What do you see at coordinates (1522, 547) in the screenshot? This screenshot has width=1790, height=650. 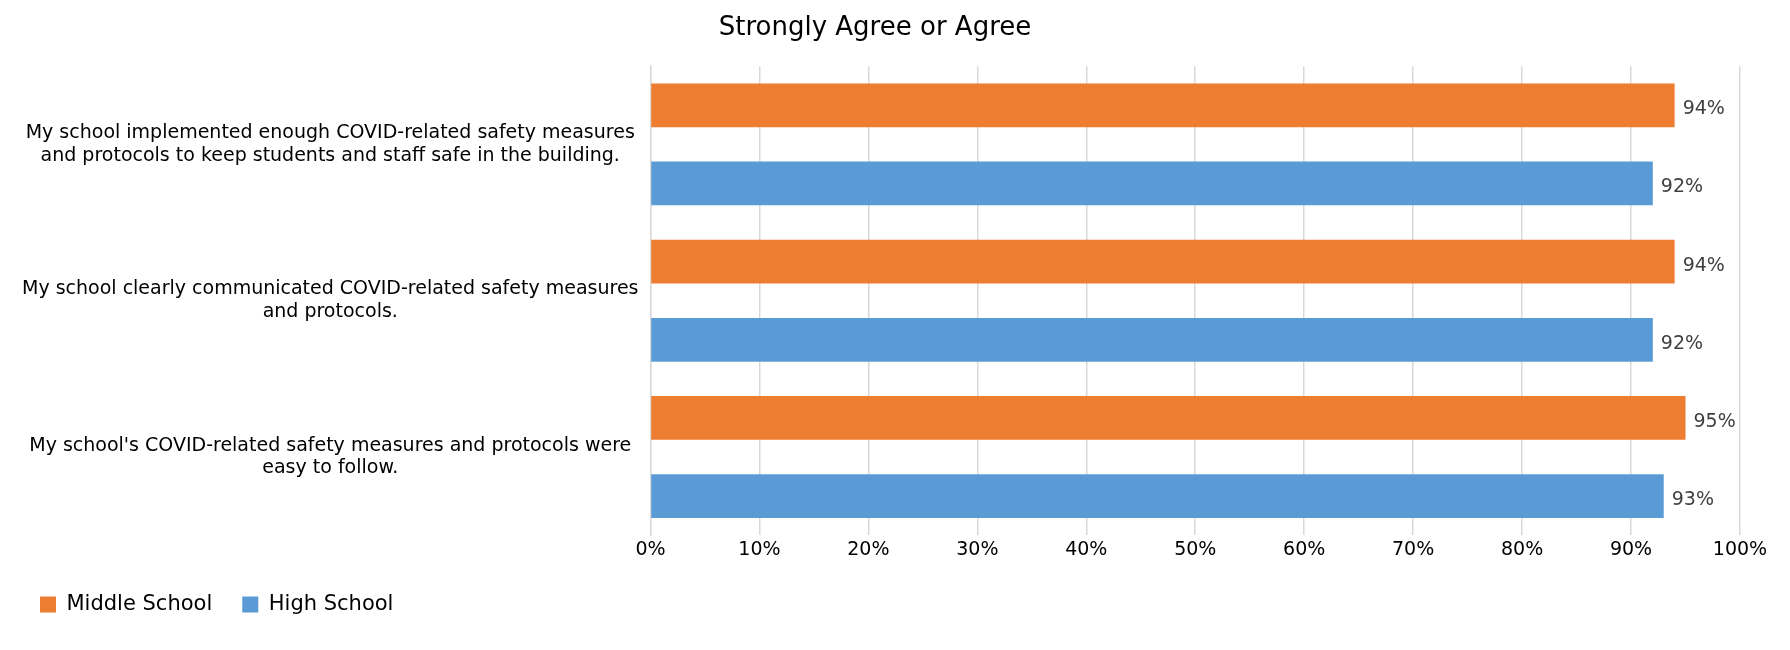 I see `x-tick-label: 80%` at bounding box center [1522, 547].